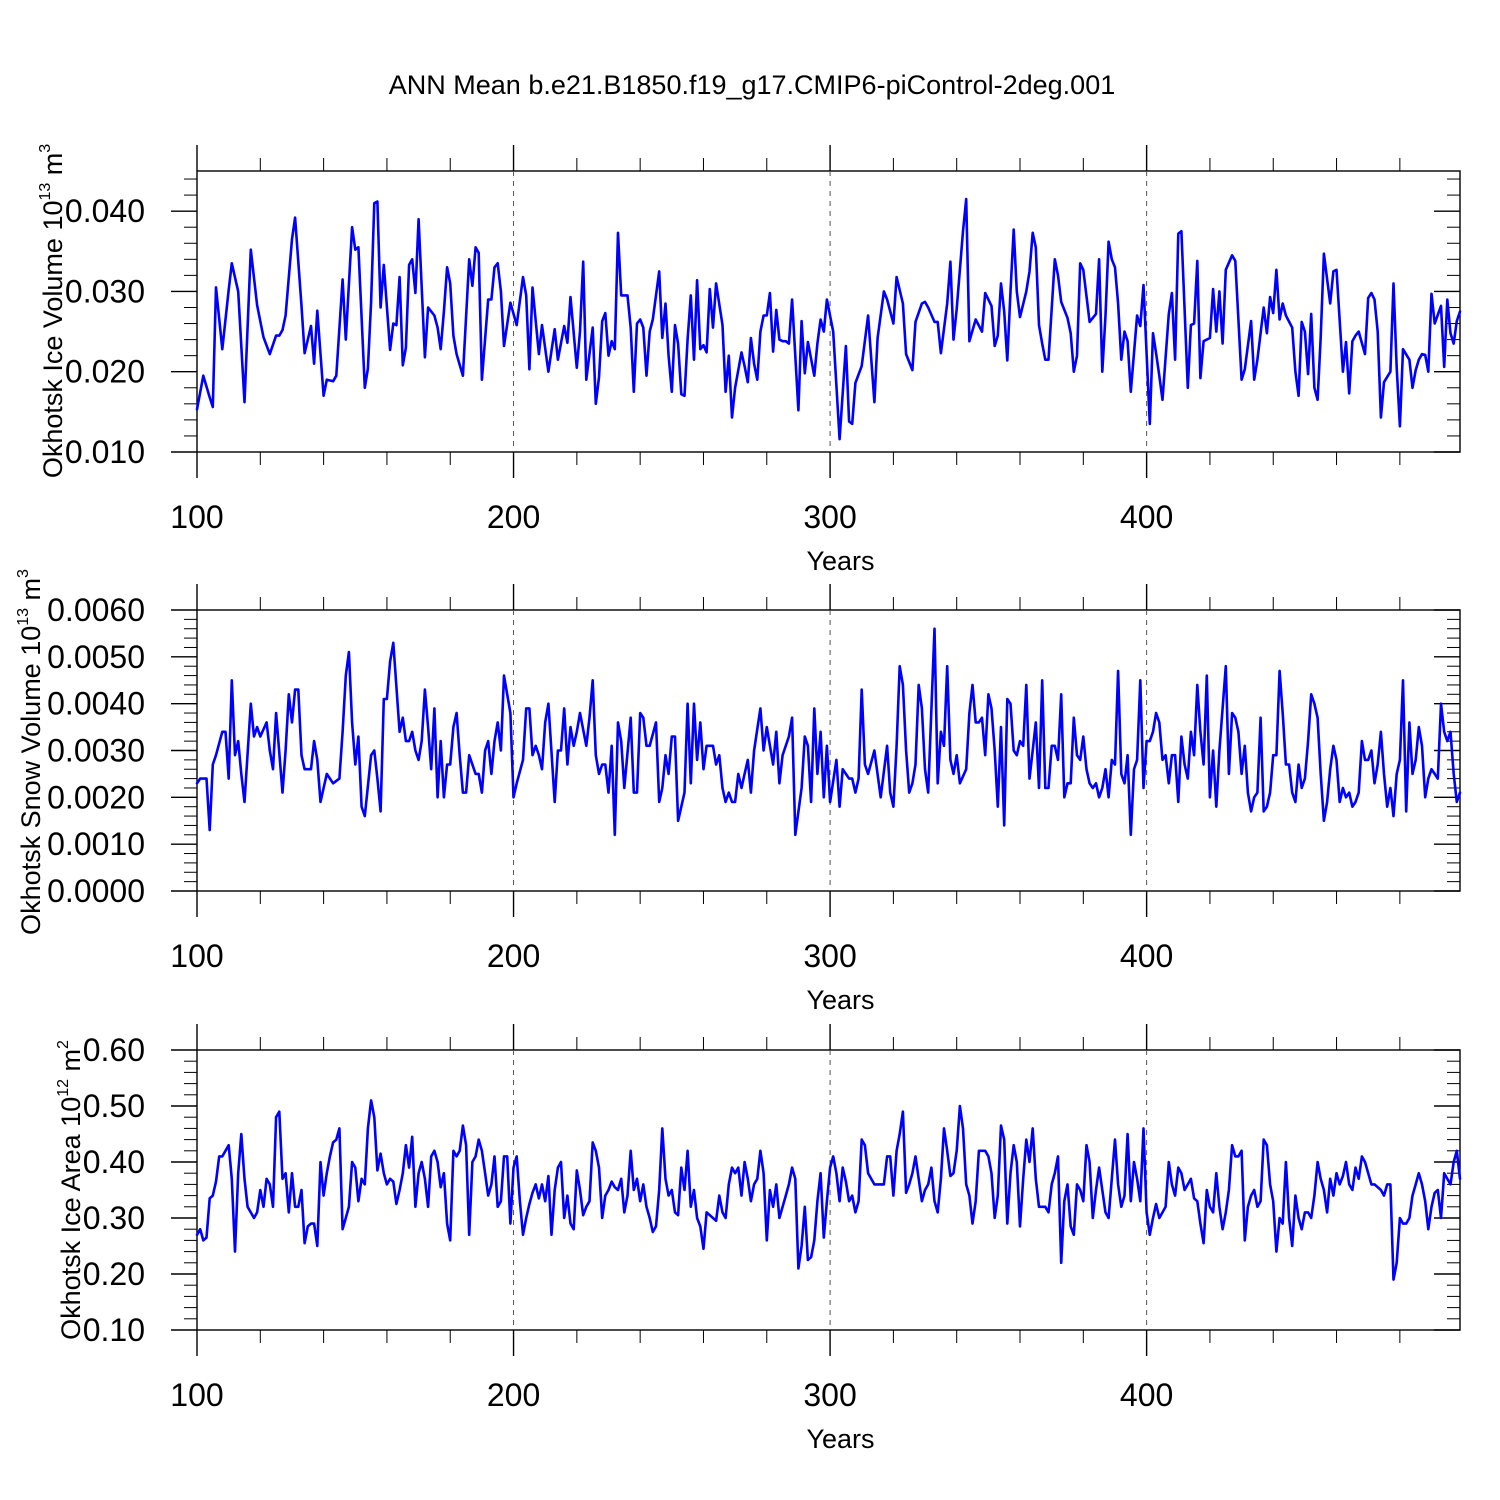 This screenshot has height=1500, width=1500. What do you see at coordinates (96, 797) in the screenshot?
I see `y-tick-label: 0.0020` at bounding box center [96, 797].